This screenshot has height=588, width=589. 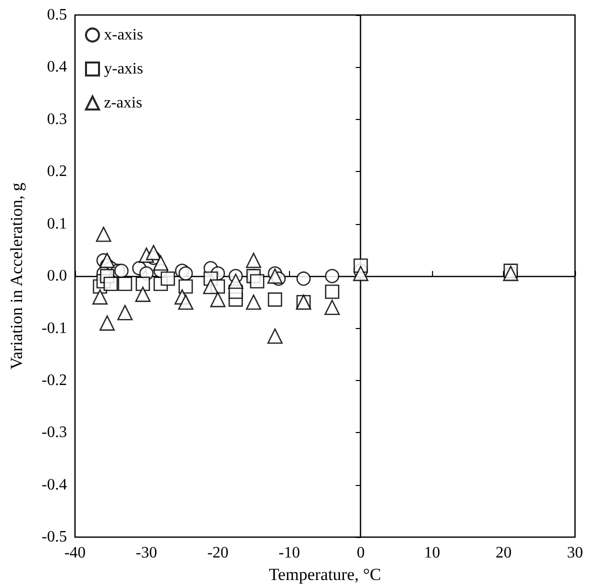 I want to click on x-tick-label: 30, so click(x=575, y=553).